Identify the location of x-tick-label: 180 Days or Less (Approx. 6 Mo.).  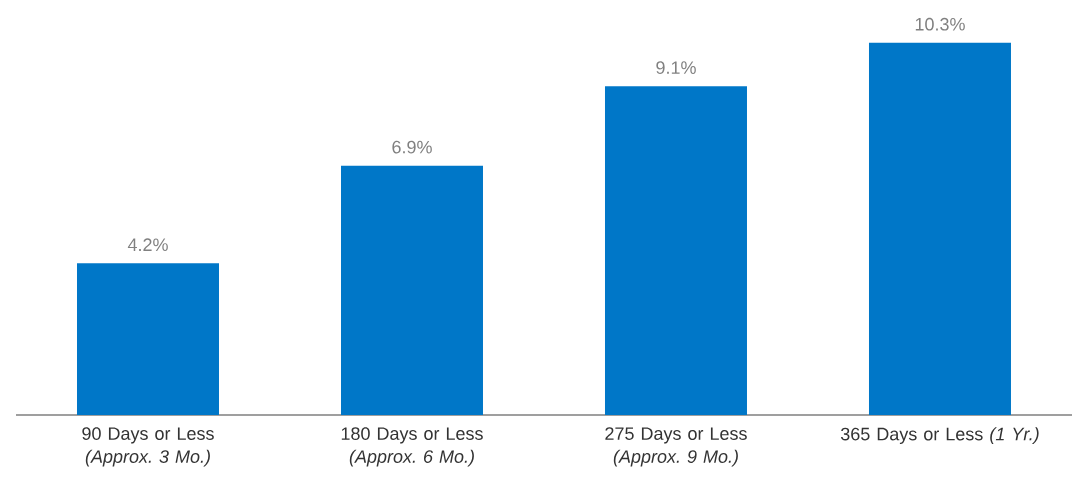
(412, 447).